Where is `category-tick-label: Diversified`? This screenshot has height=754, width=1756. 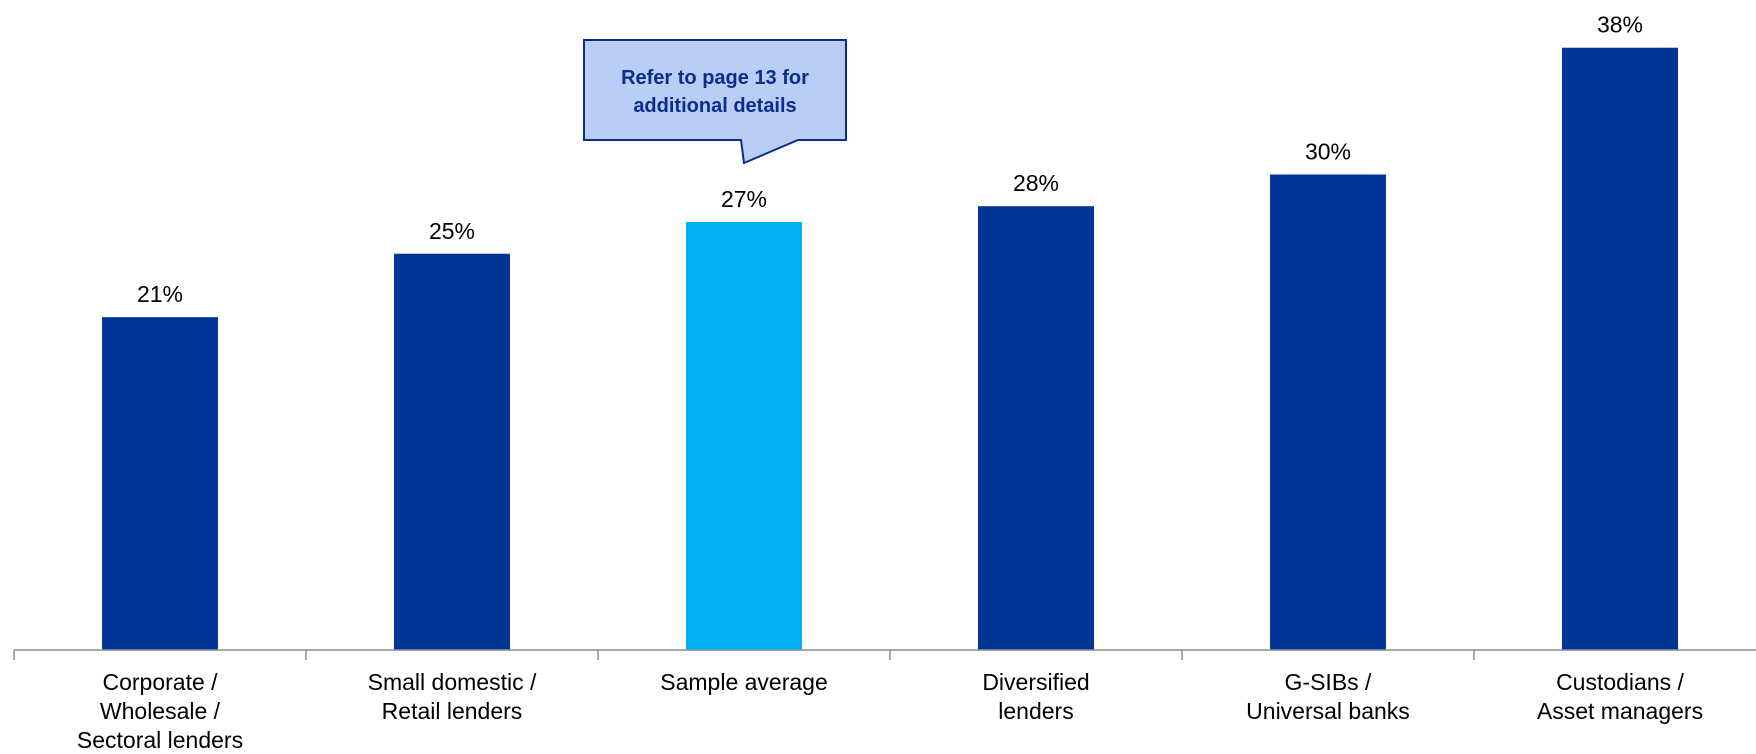
category-tick-label: Diversified is located at coordinates (1035, 682).